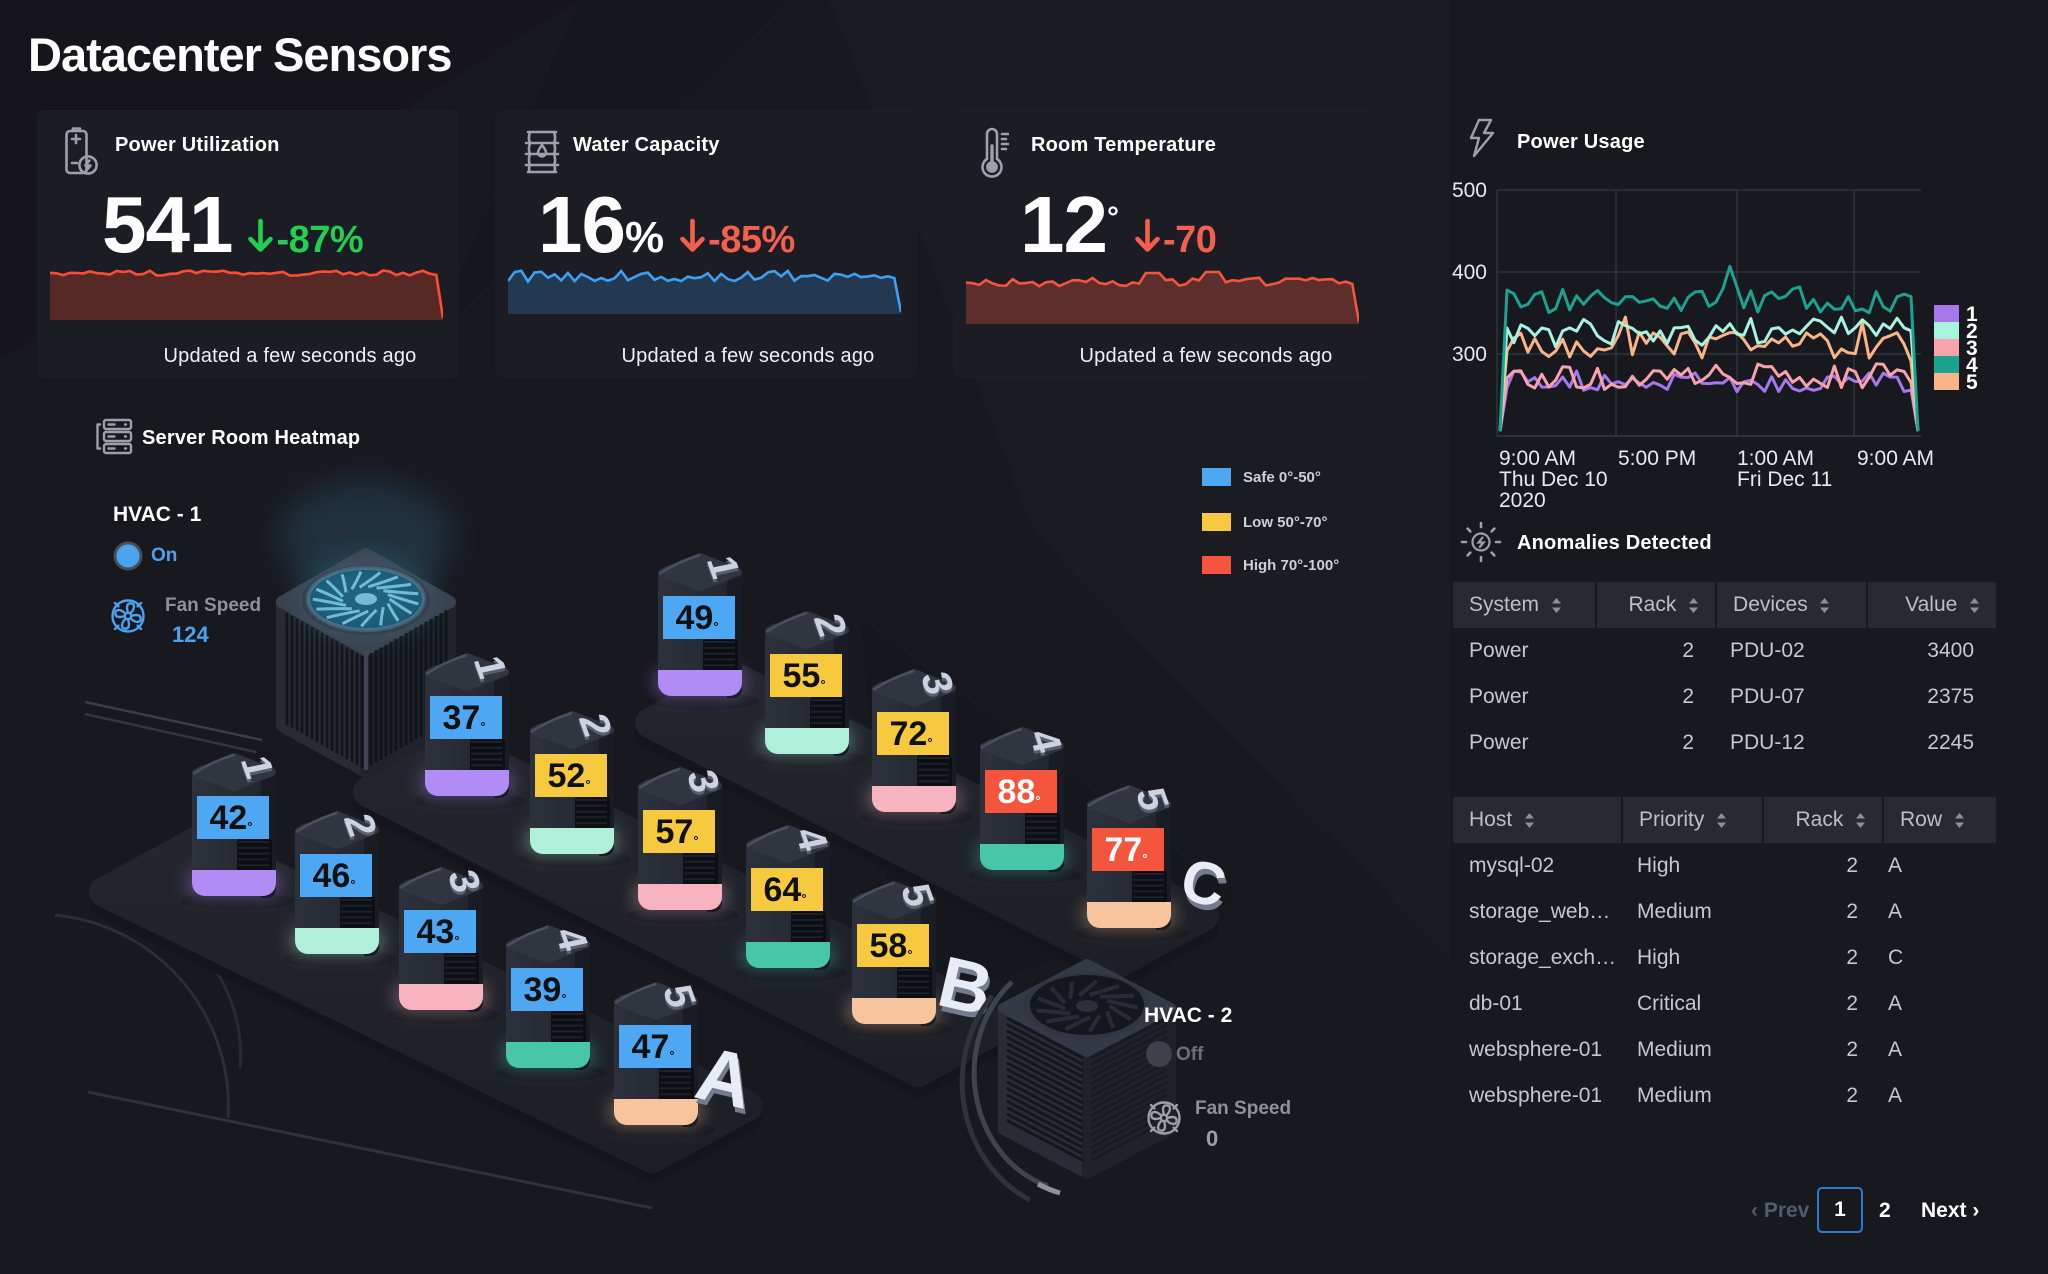  What do you see at coordinates (437, 932) in the screenshot?
I see `svg-text: 43°` at bounding box center [437, 932].